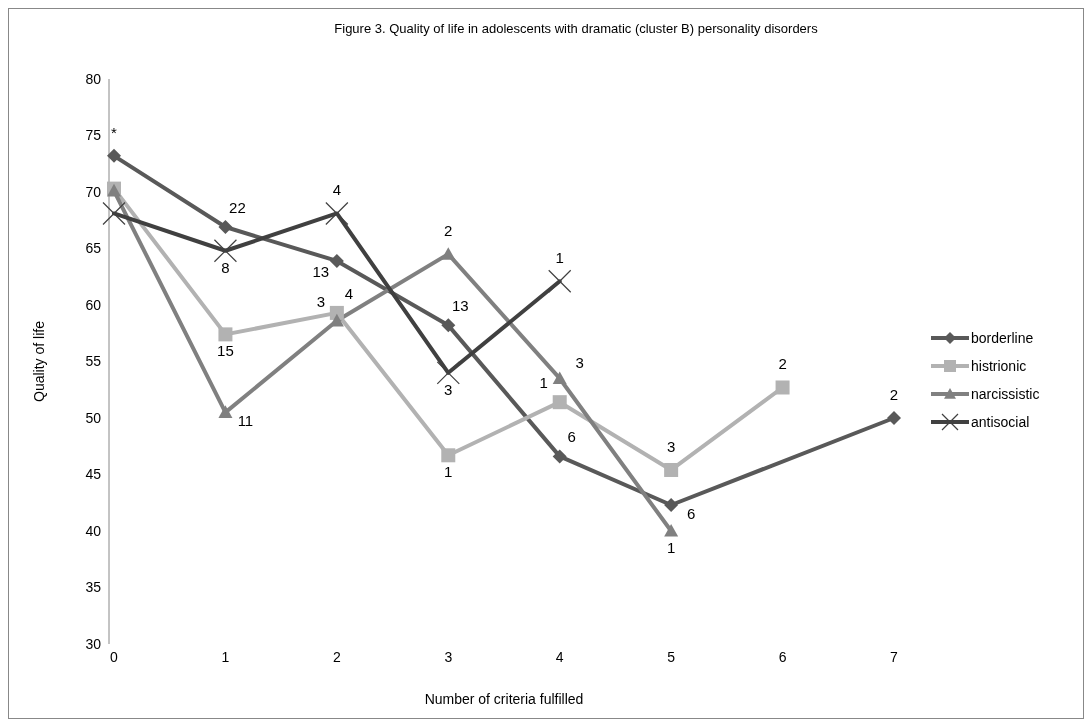  I want to click on annotation: 11, so click(245, 421).